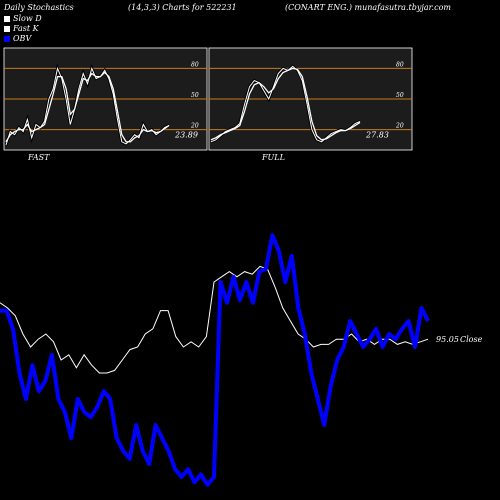  I want to click on legend-label-obv: OBV, so click(22, 38).